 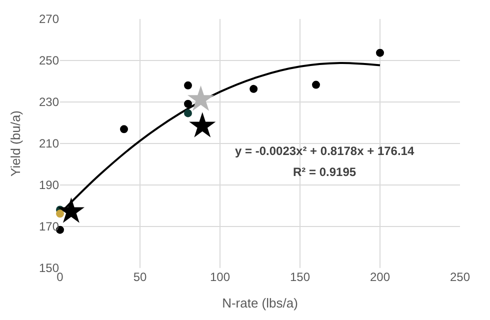 I want to click on x-tick-label: 250, so click(x=460, y=277).